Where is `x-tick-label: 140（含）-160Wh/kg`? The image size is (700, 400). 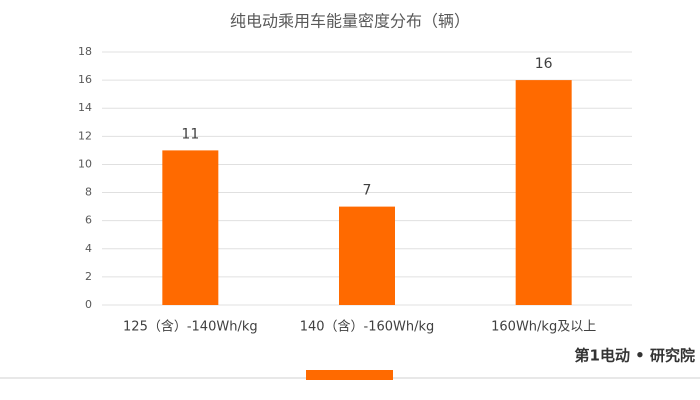 x-tick-label: 140（含）-160Wh/kg is located at coordinates (367, 327).